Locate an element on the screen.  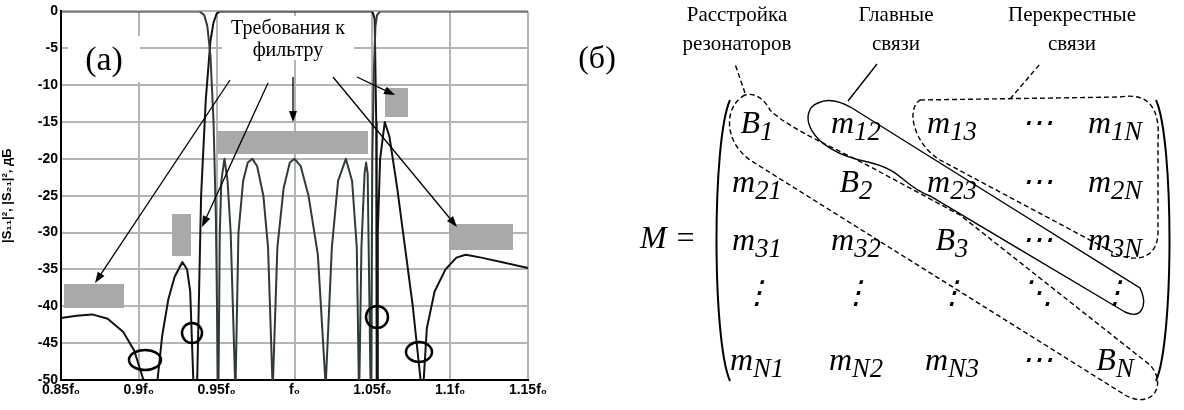
x-tick-label: 1.15f₀ is located at coordinates (528, 389).